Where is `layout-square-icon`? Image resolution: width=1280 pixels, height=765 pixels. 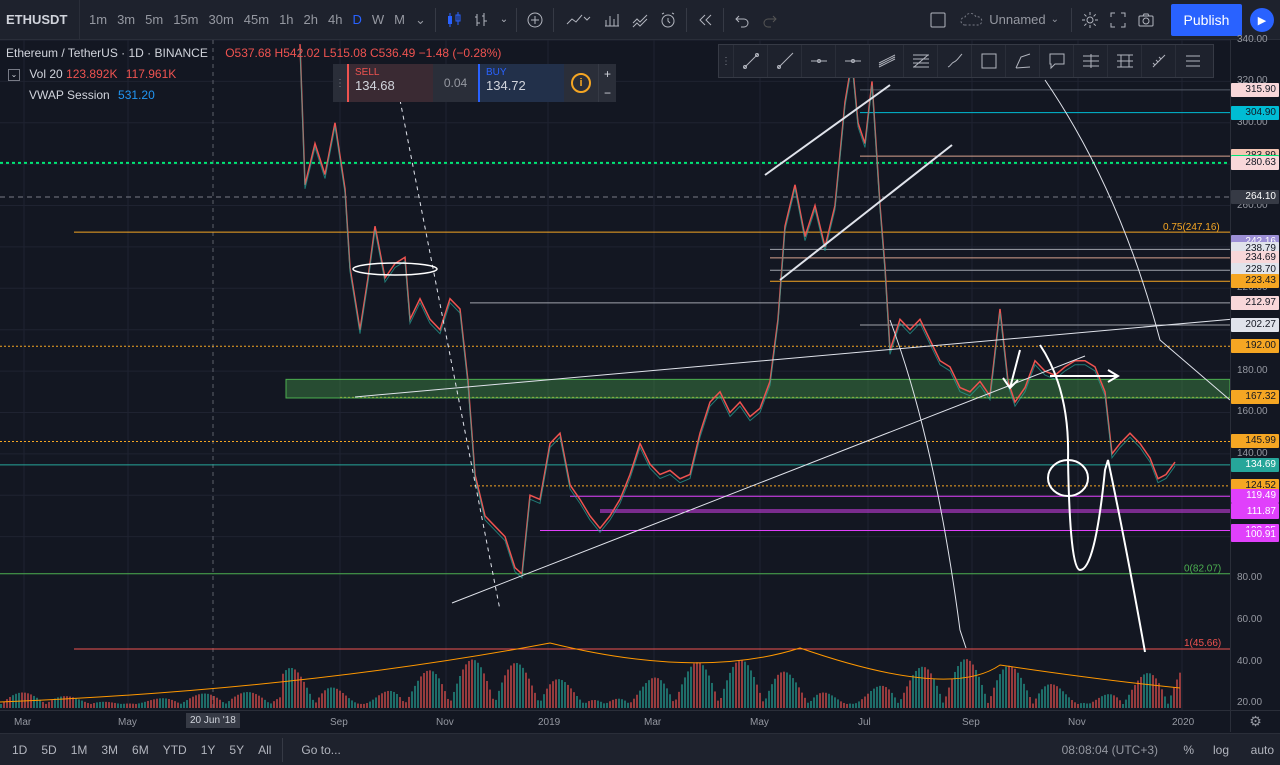
layout-square-icon is located at coordinates (938, 20).